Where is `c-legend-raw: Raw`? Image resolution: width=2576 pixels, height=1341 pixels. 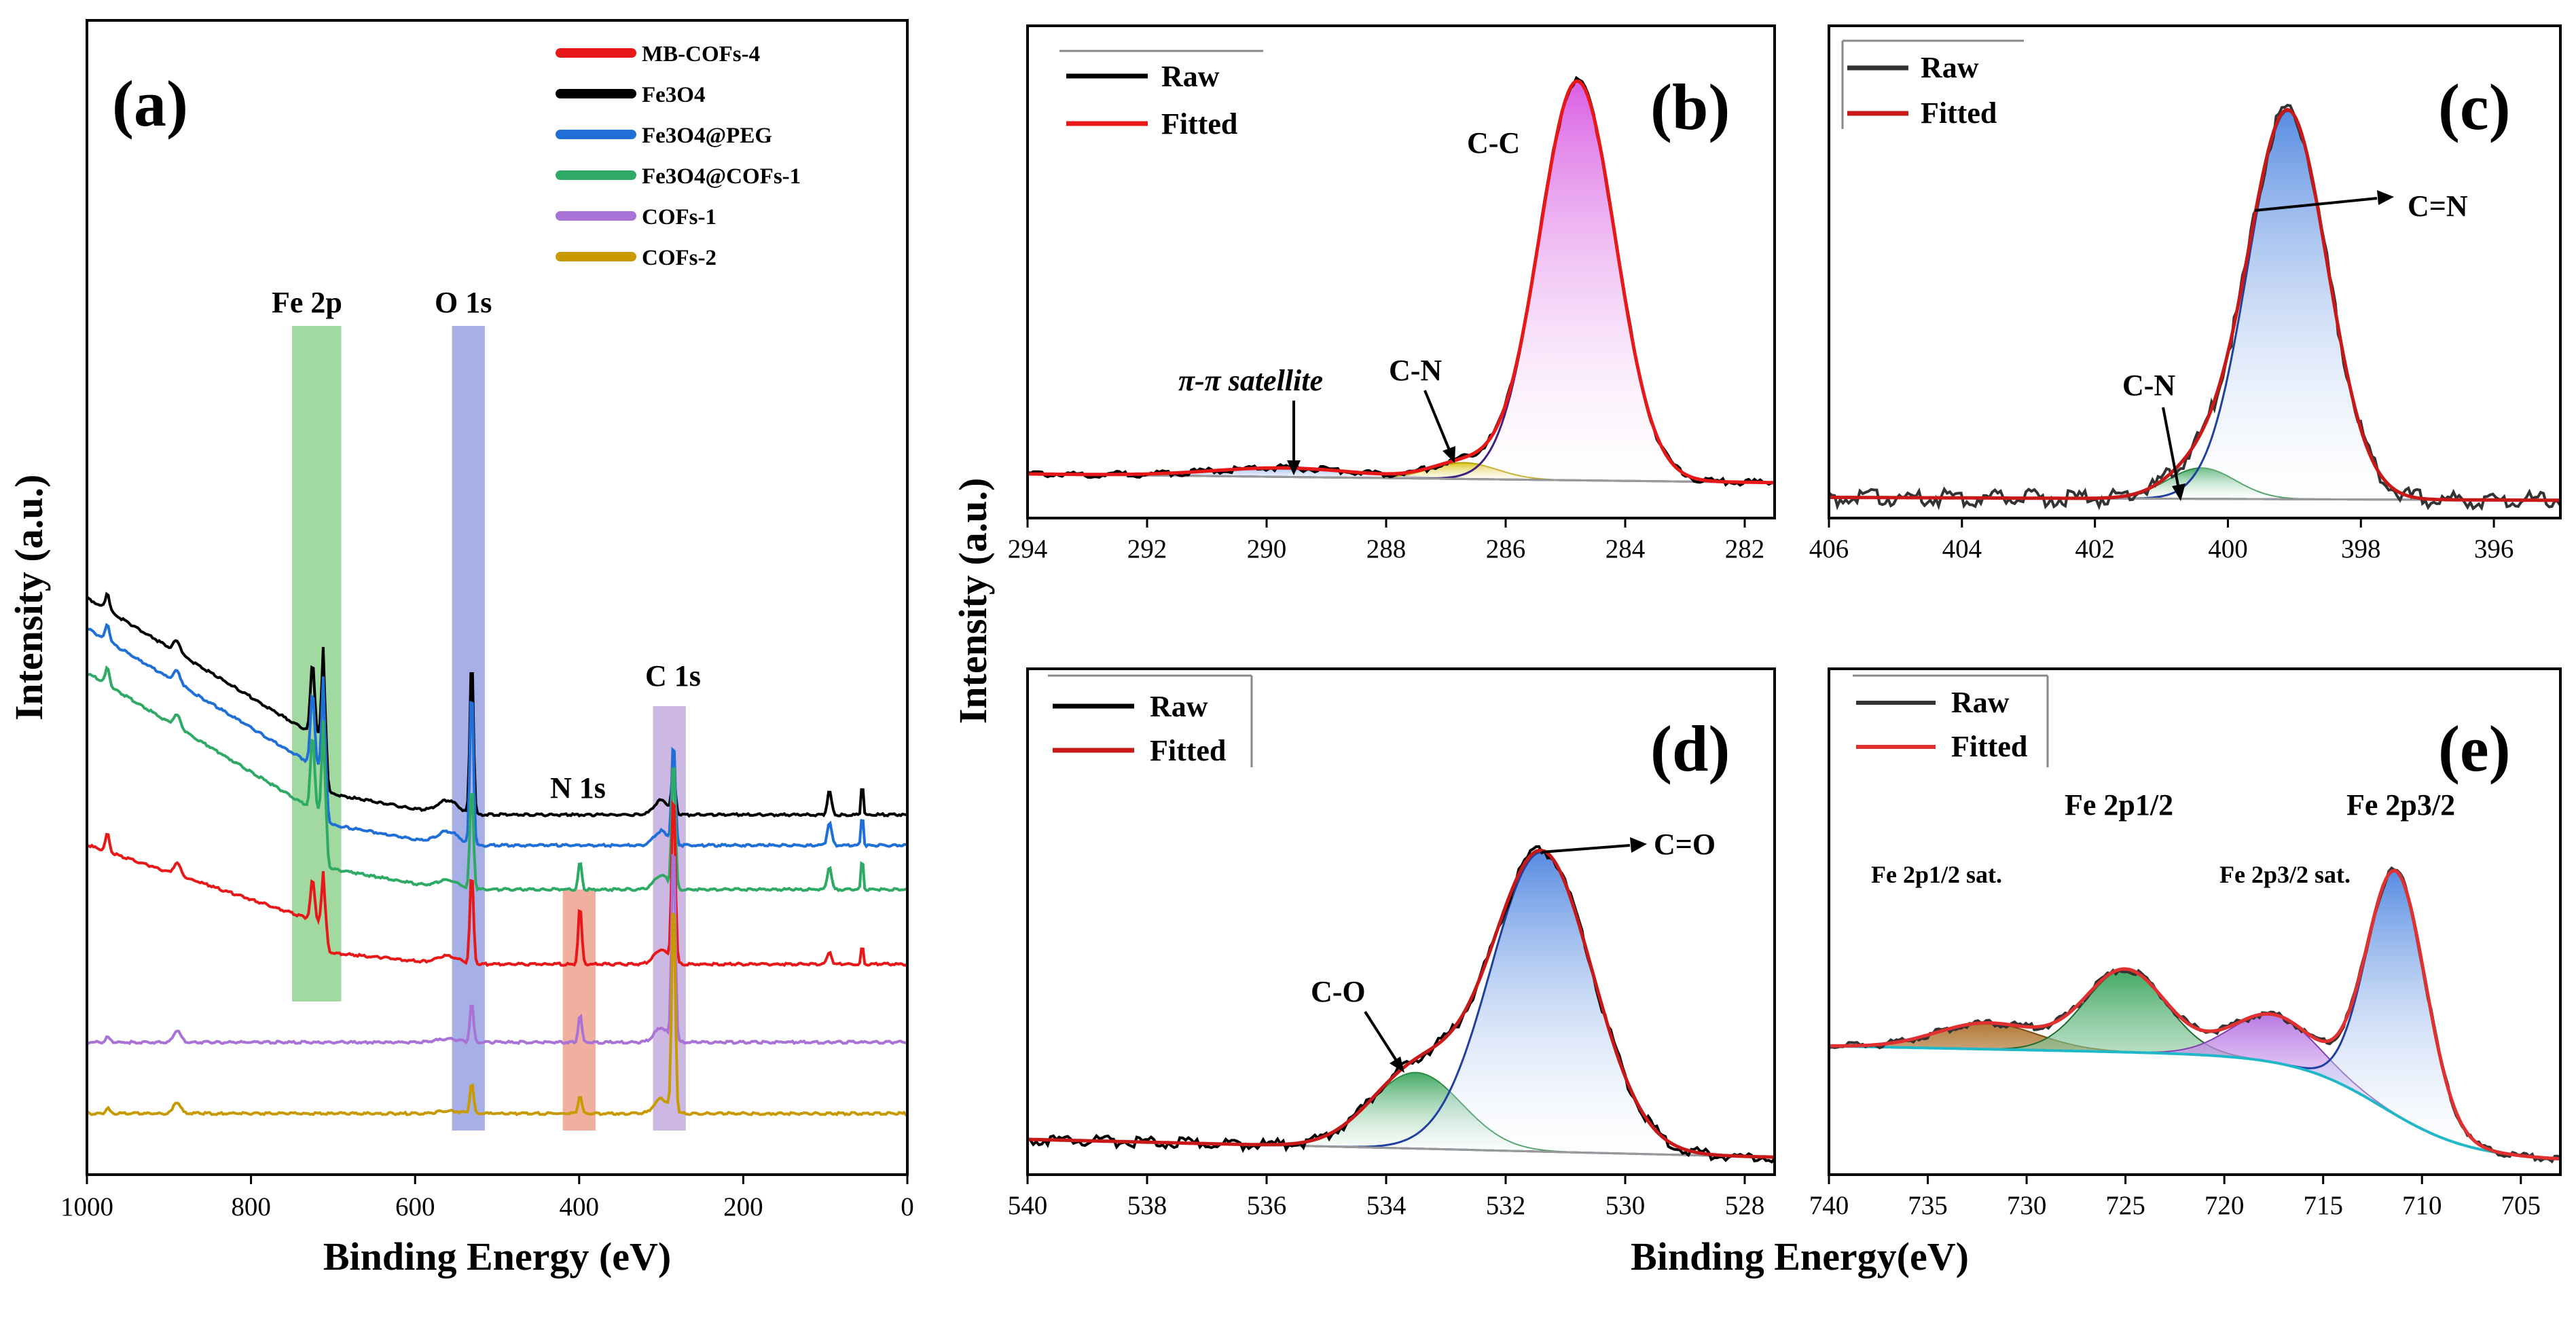 c-legend-raw: Raw is located at coordinates (1950, 67).